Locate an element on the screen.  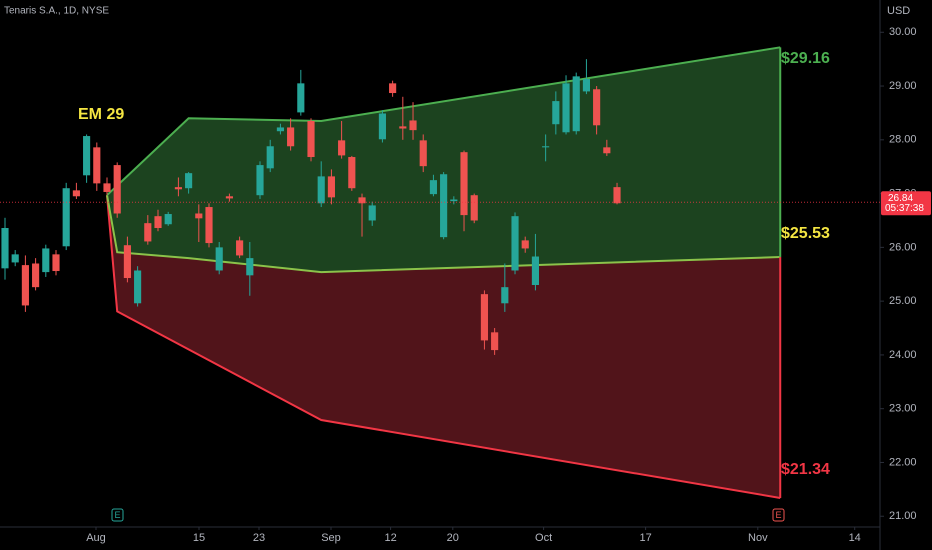
x-tick-label: Aug is located at coordinates (96, 538).